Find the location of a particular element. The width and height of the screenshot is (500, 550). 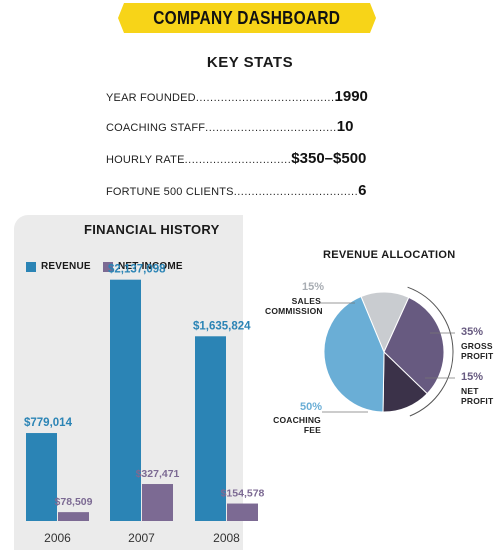

bar-net-income-2008 is located at coordinates (242, 512).